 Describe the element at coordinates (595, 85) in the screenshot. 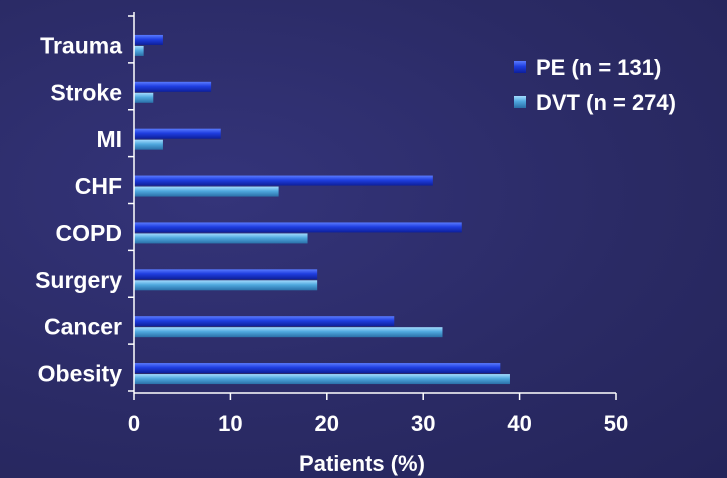

I see `legend: PE (n = 131) DVT (n = 274)` at that location.